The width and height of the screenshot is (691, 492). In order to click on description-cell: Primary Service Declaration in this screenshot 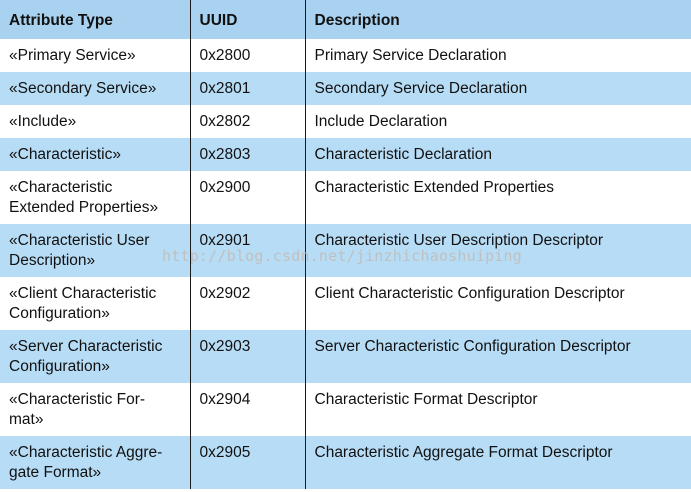, I will do `click(497, 55)`.